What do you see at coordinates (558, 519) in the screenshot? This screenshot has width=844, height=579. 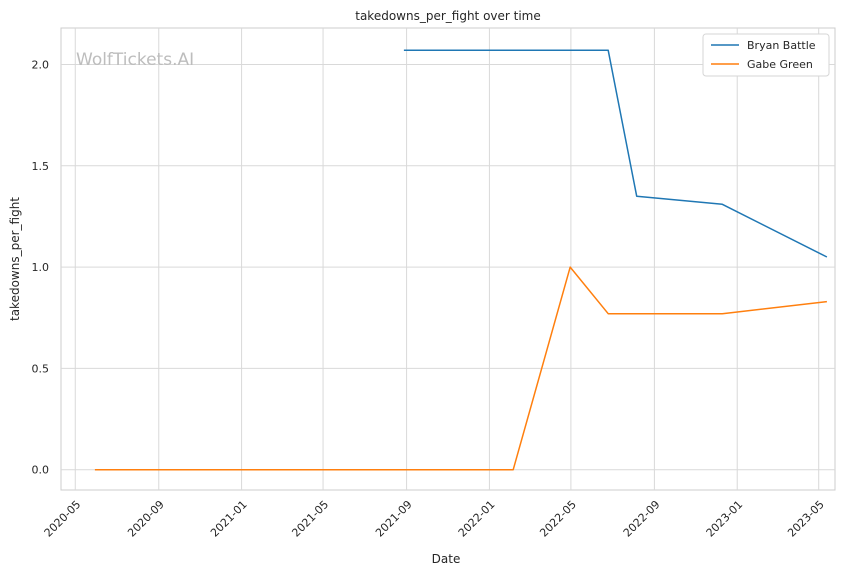 I see `x-tick-label: 2022-05` at bounding box center [558, 519].